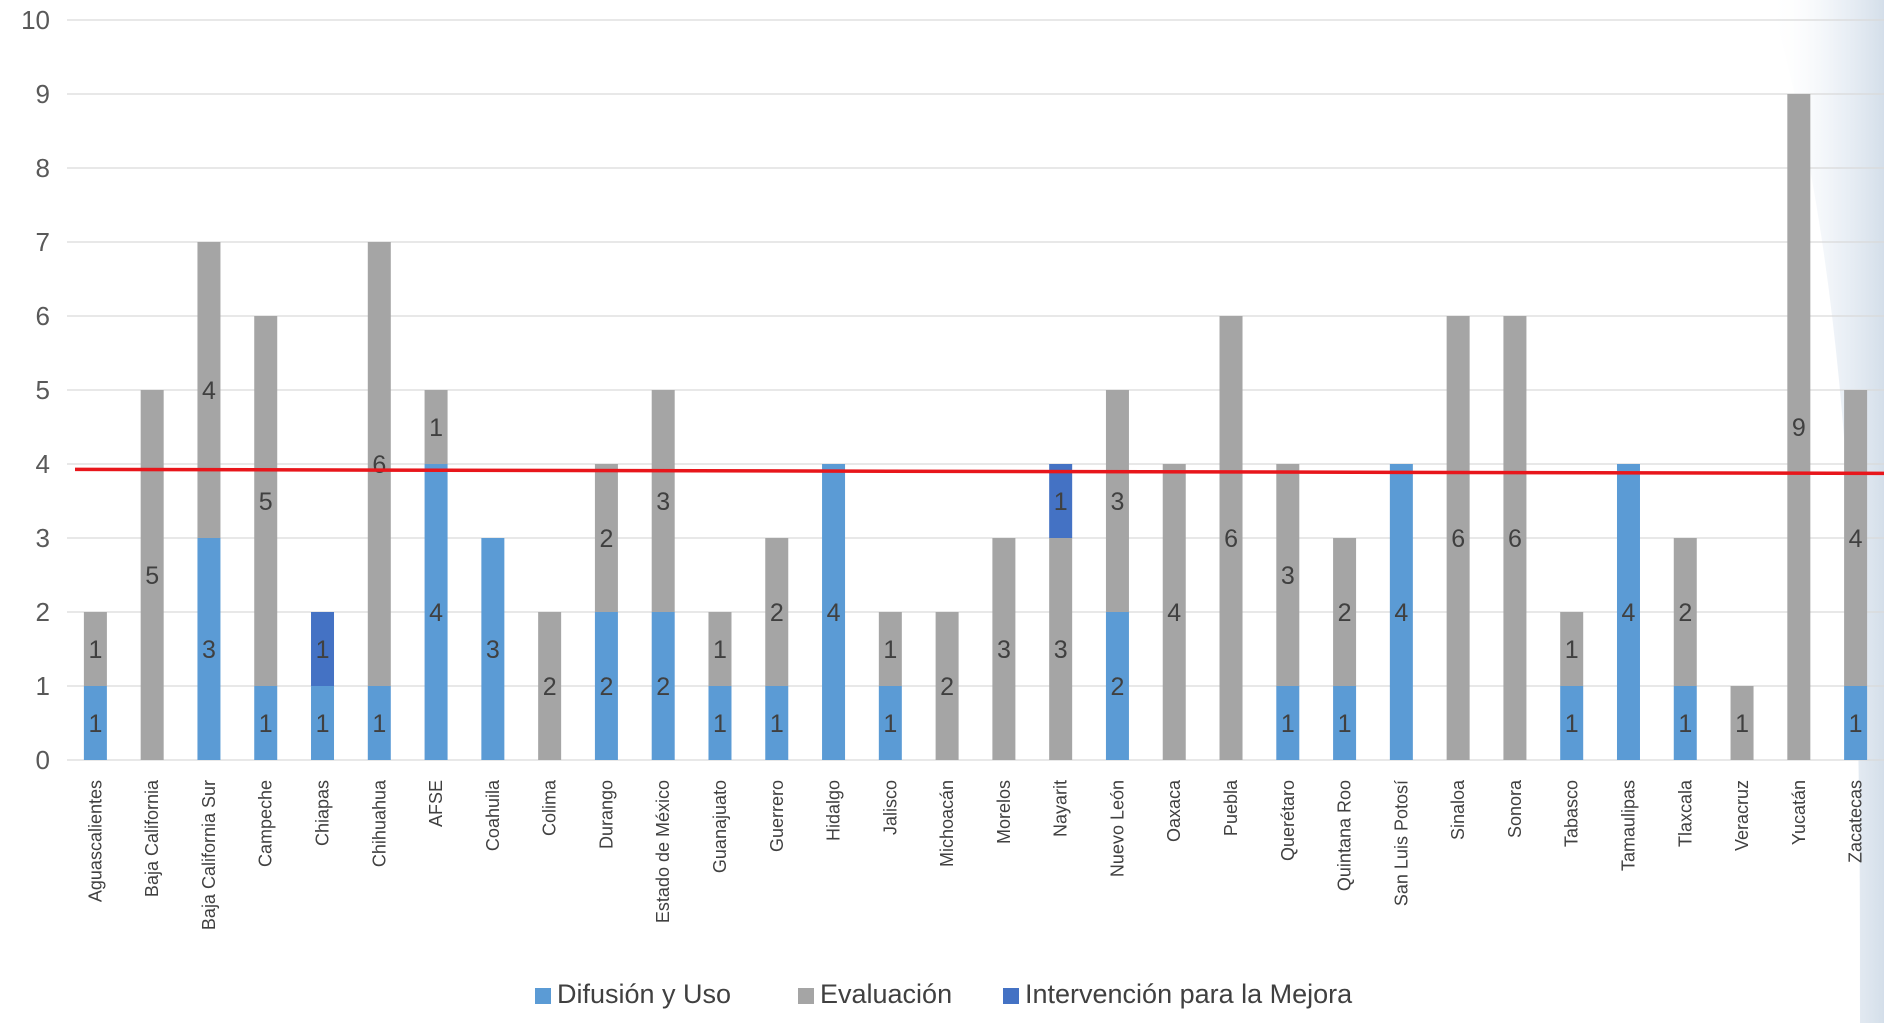  Describe the element at coordinates (43, 316) in the screenshot. I see `y-tick-label: 6` at that location.